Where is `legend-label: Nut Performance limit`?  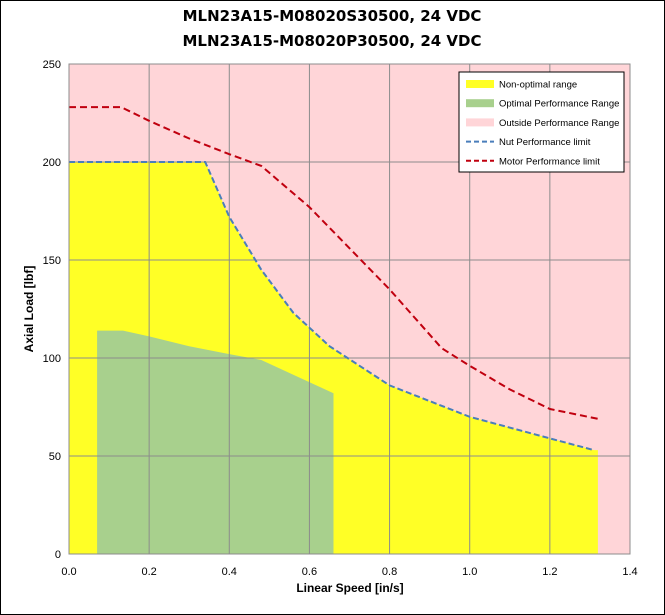 legend-label: Nut Performance limit is located at coordinates (545, 142).